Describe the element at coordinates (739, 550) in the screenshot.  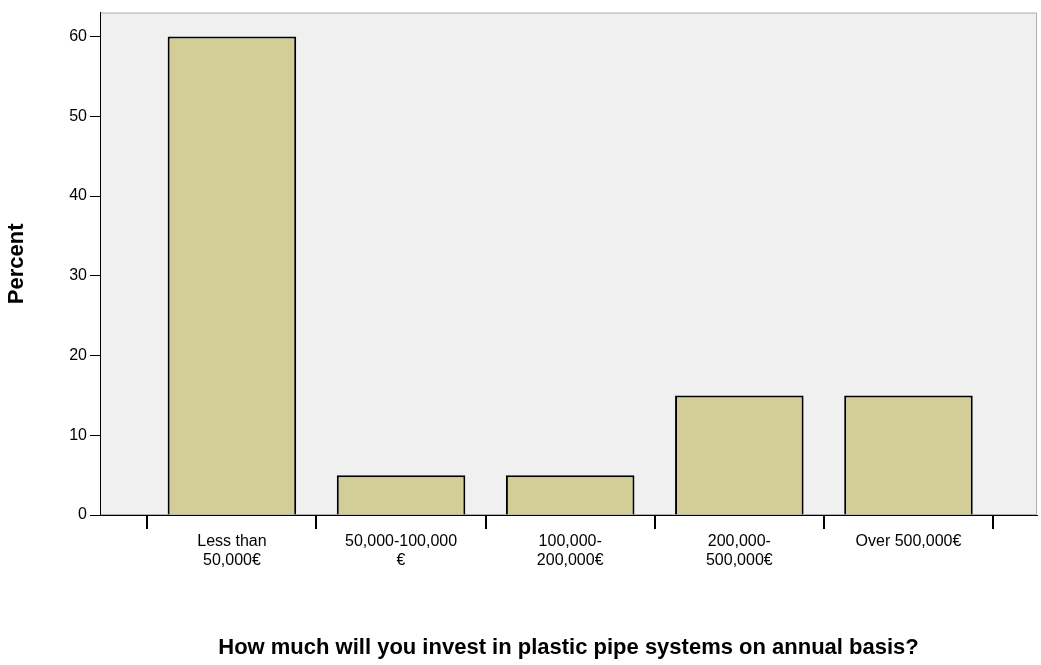
I see `x-tick-label: 200,000-500,000€` at that location.